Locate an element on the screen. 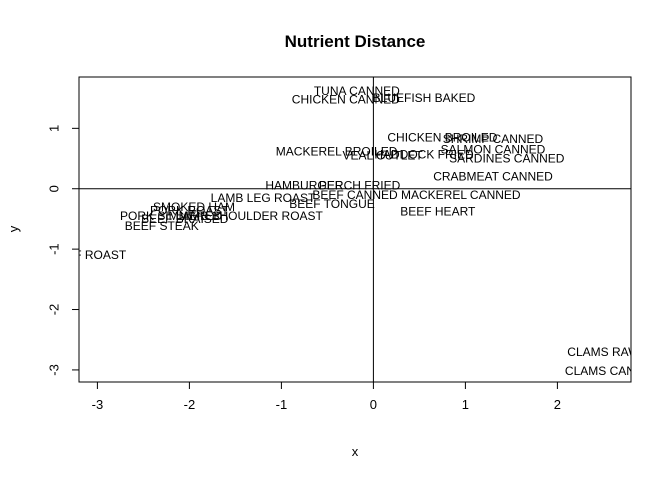  point-label: BEEF BRAISED is located at coordinates (185, 219).